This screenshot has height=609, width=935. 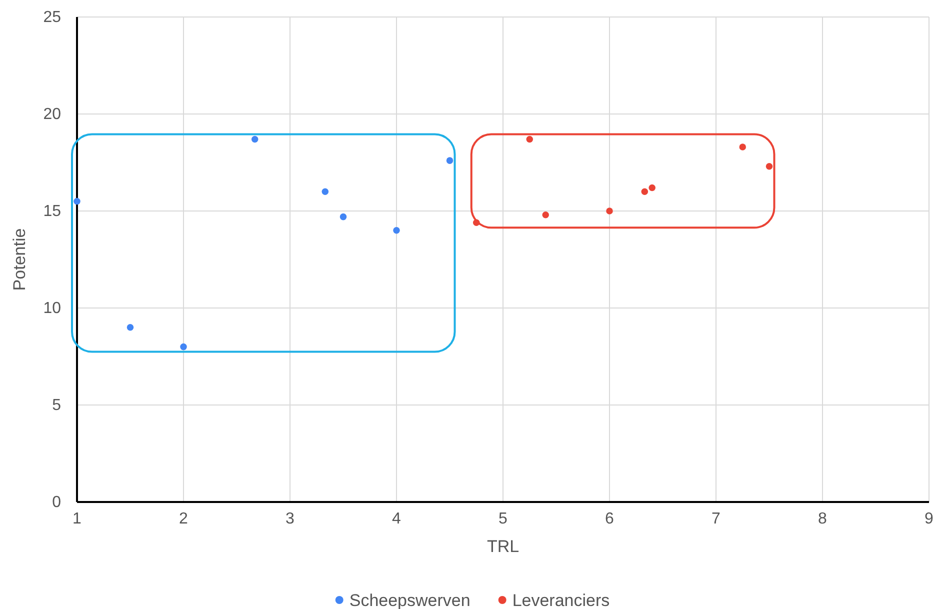 I want to click on legend-label: Leveranciers, so click(x=561, y=600).